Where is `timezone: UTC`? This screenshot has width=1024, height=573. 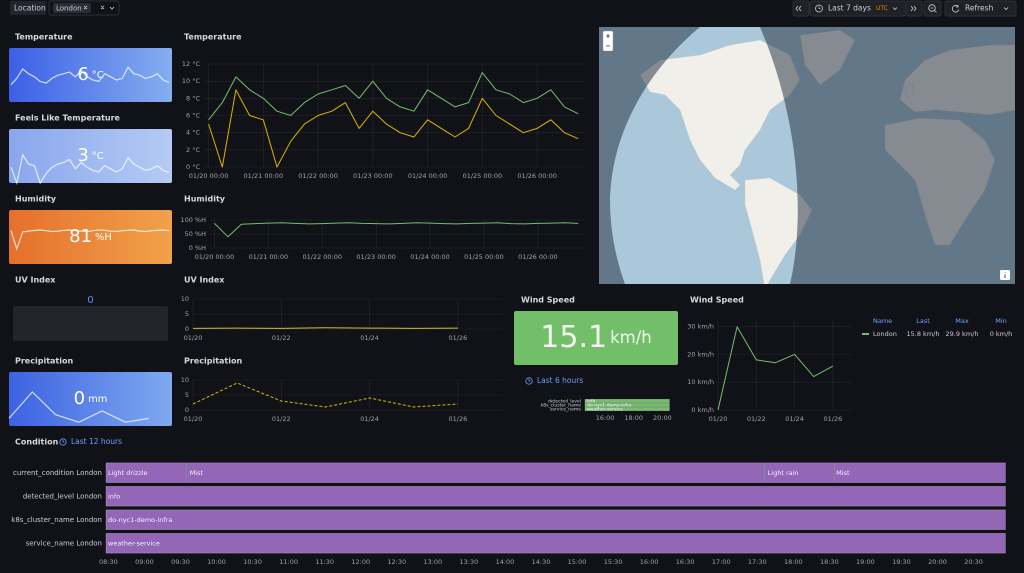 timezone: UTC is located at coordinates (882, 8).